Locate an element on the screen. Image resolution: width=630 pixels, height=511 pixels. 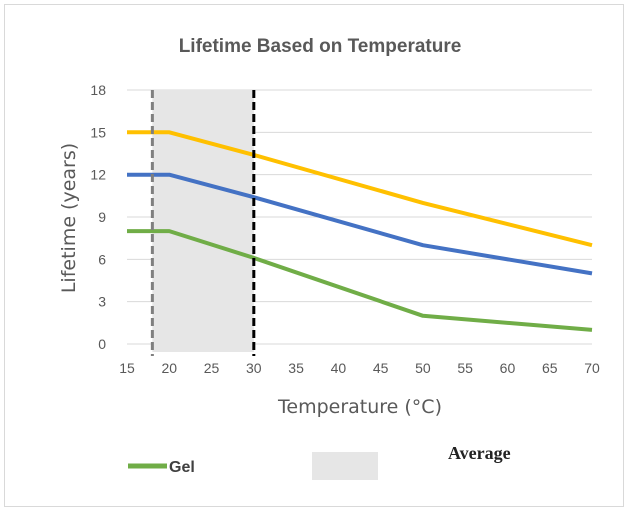
y-tick-label-0: 0 is located at coordinates (102, 344).